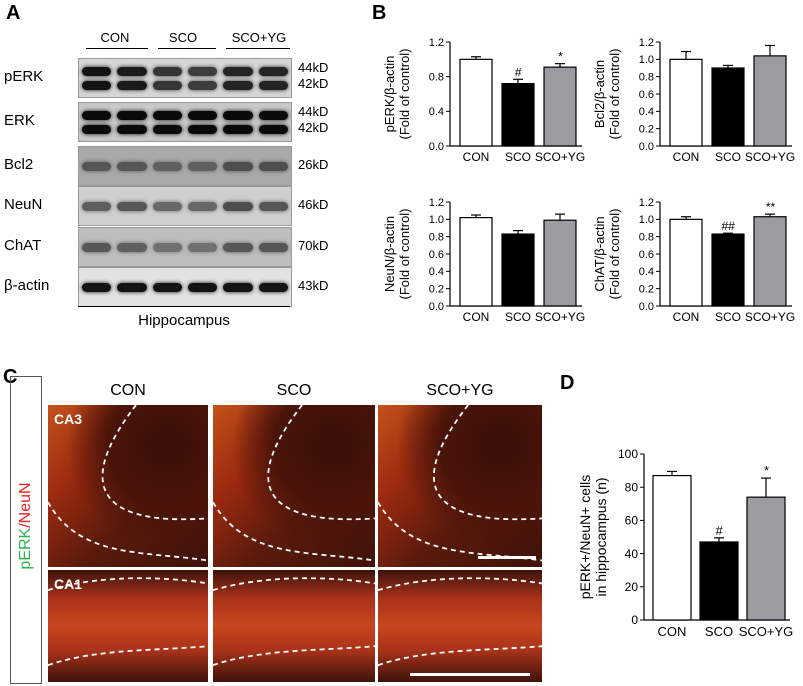 This screenshot has width=803, height=686. Describe the element at coordinates (115, 37) in the screenshot. I see `group-label-con: CON` at that location.